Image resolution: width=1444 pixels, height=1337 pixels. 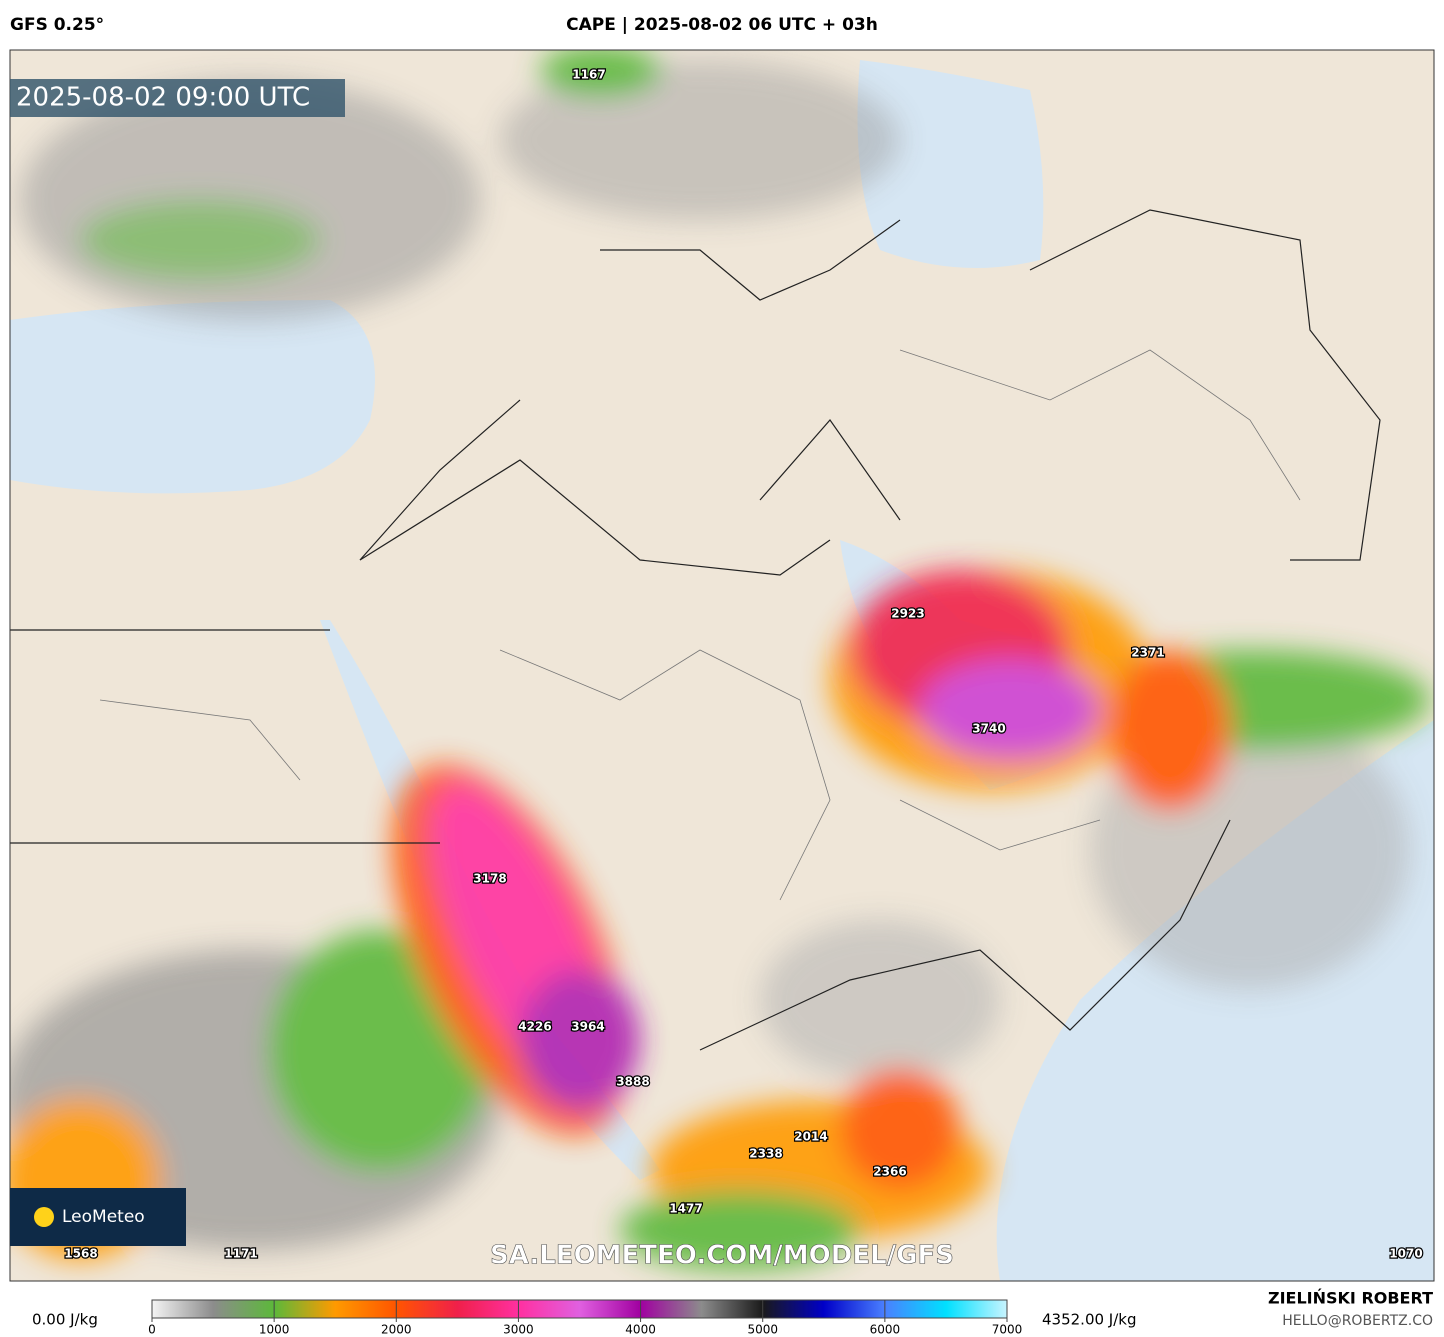 I want to click on map-value-label: 2338, so click(x=765, y=1154).